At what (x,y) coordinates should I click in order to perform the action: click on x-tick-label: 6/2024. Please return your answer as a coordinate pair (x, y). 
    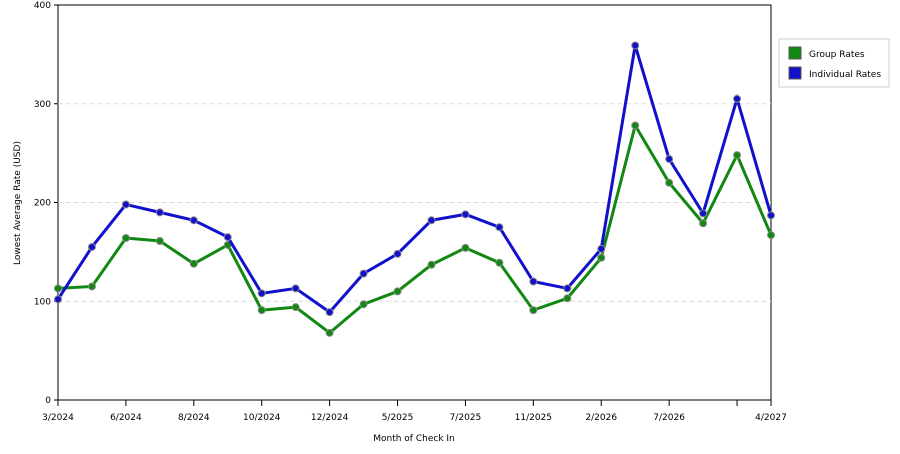
    Looking at the image, I should click on (126, 418).